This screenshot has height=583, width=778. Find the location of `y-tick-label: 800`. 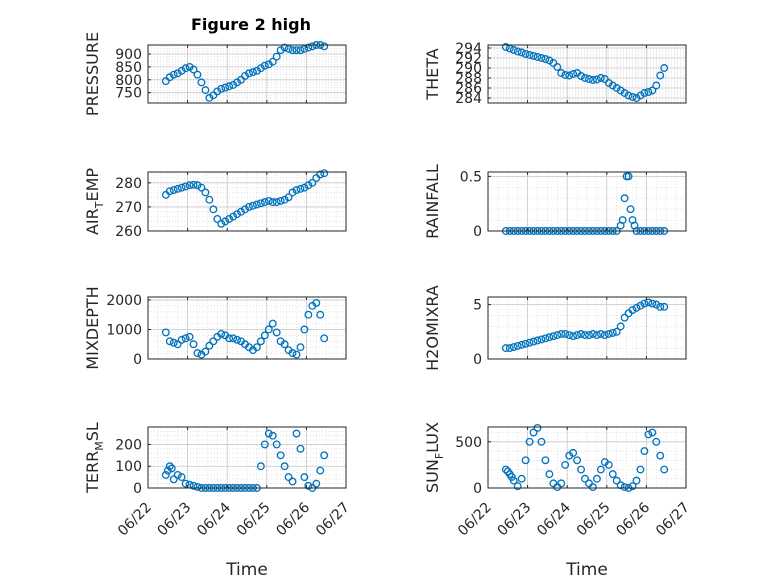

y-tick-label: 800 is located at coordinates (128, 81).